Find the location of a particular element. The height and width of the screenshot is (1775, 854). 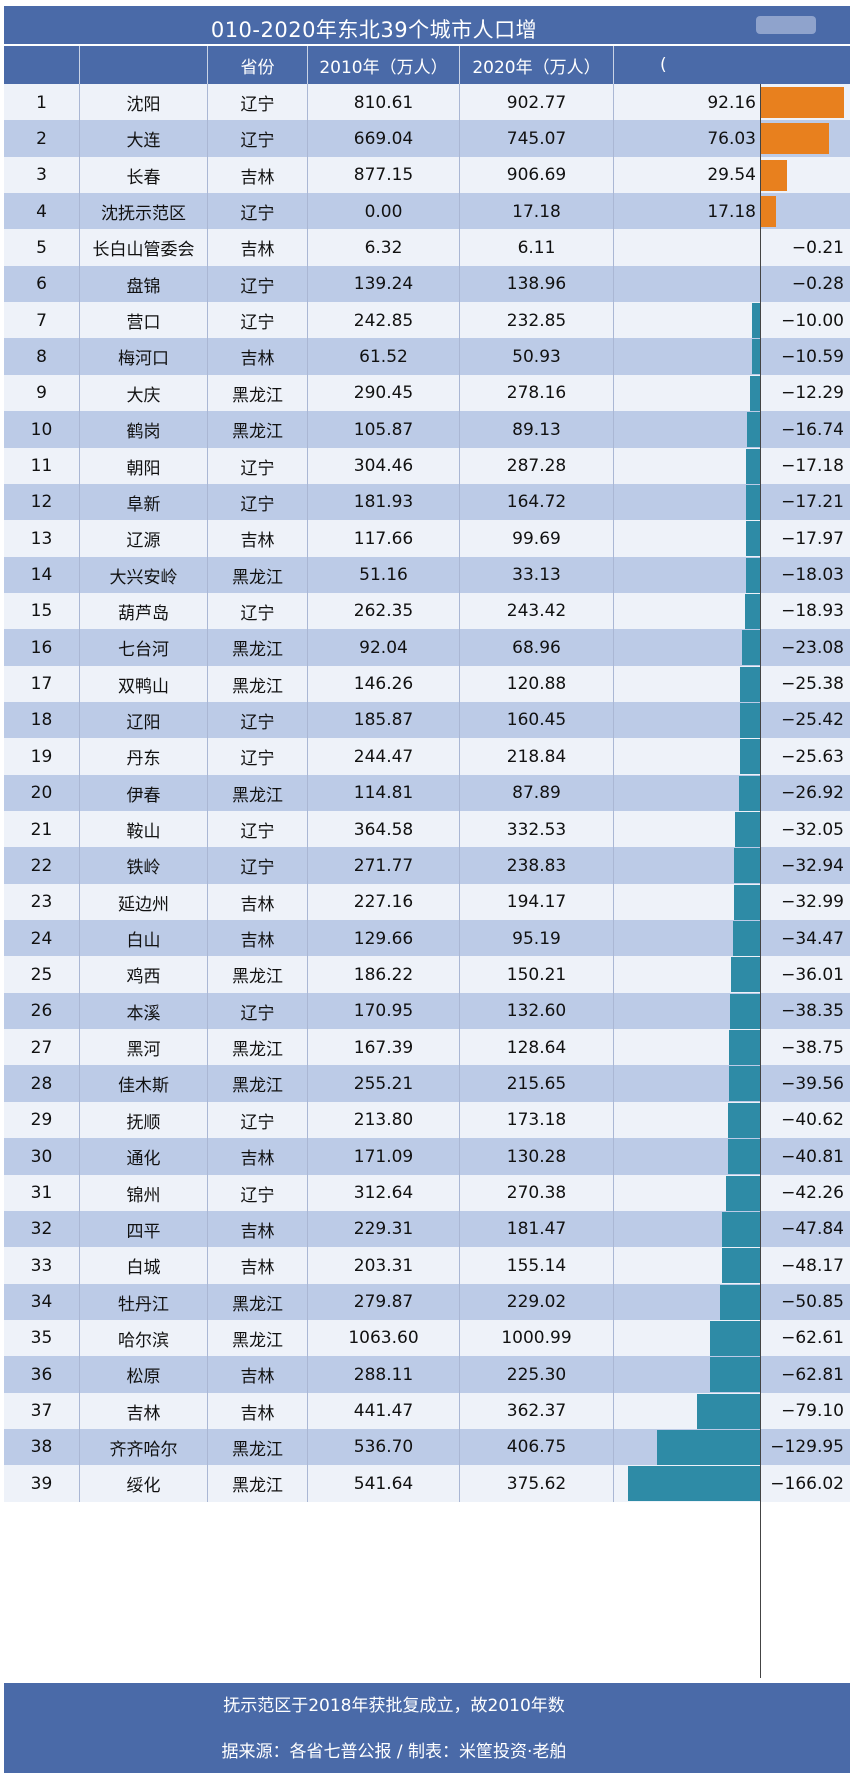

pop2020-cell: 1000.99 is located at coordinates (537, 1338).